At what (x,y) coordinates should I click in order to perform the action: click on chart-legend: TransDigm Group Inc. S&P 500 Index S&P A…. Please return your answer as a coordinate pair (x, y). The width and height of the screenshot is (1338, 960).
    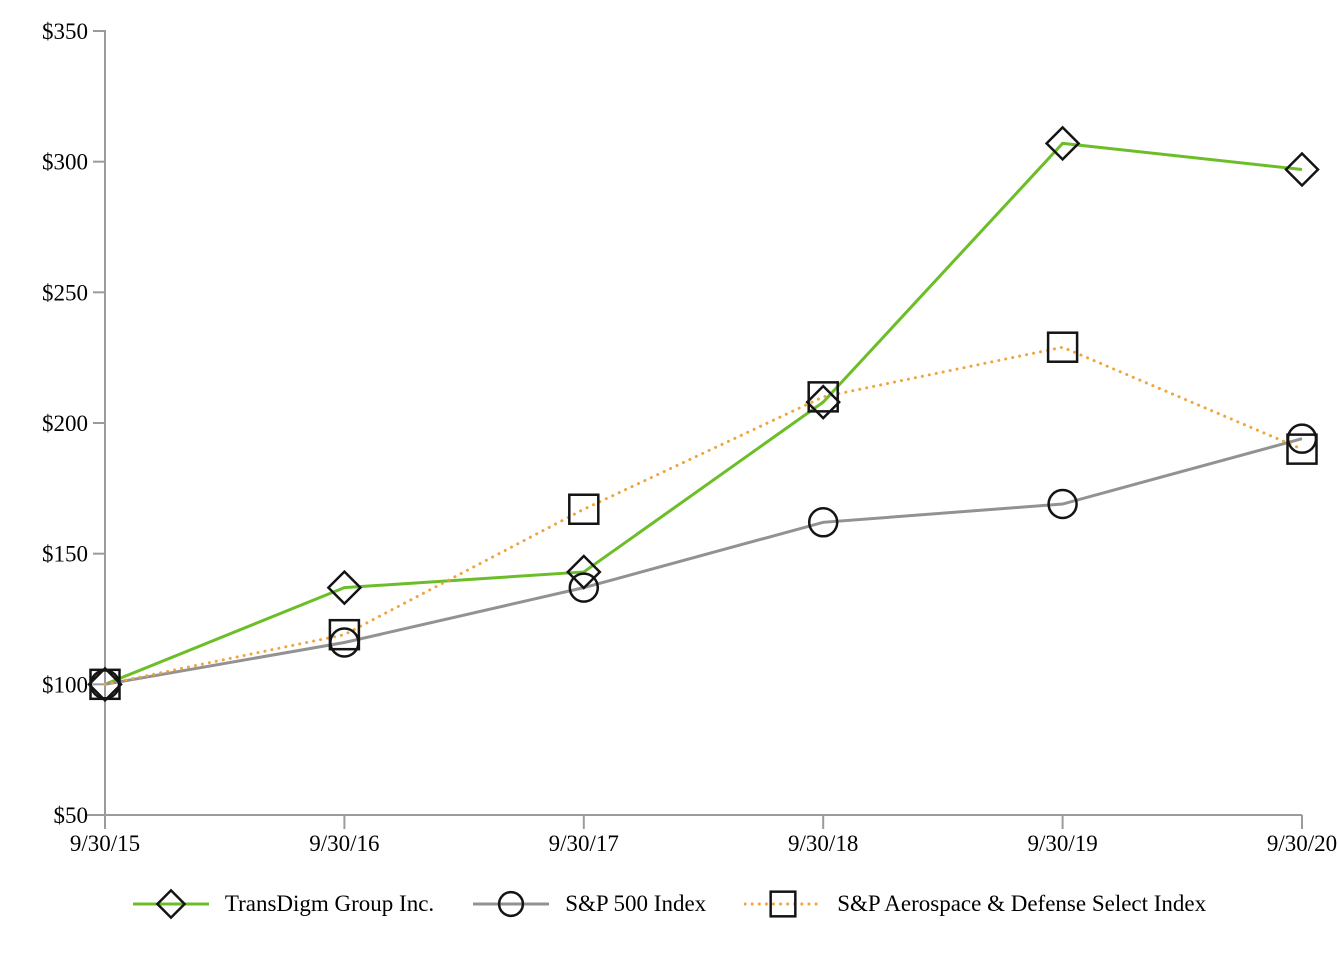
    Looking at the image, I should click on (669, 904).